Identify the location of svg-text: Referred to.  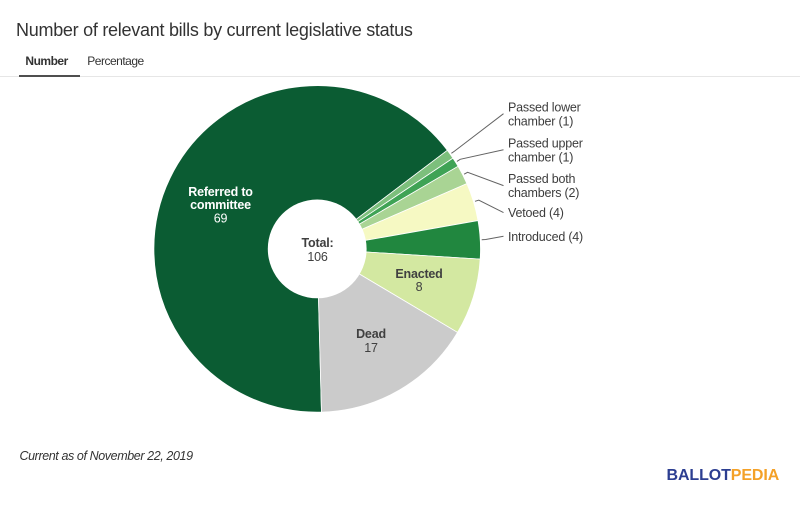
(220, 192).